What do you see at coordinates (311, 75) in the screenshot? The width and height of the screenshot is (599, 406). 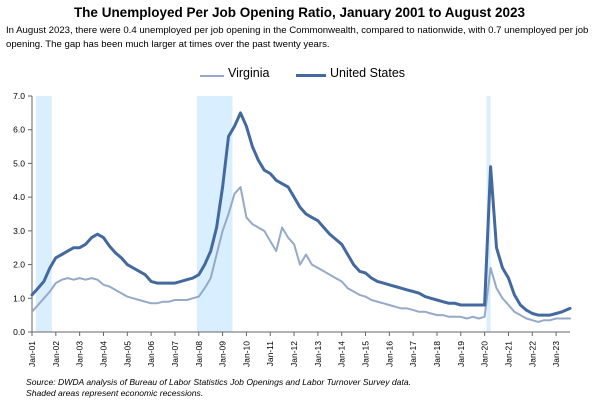 I see `legend-swatch-united-states` at bounding box center [311, 75].